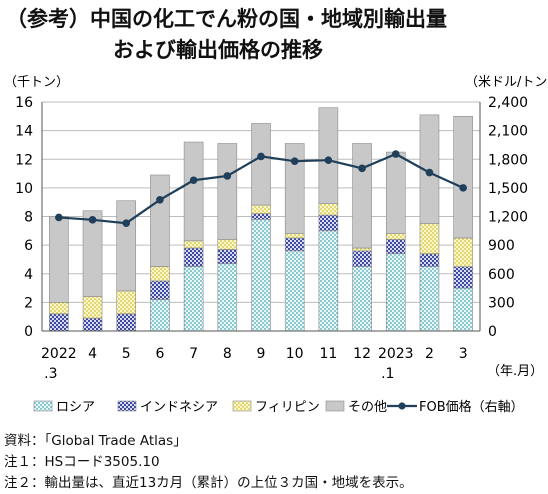 The image size is (548, 494). Describe the element at coordinates (501, 275) in the screenshot. I see `y2-tick-label: 600` at that location.